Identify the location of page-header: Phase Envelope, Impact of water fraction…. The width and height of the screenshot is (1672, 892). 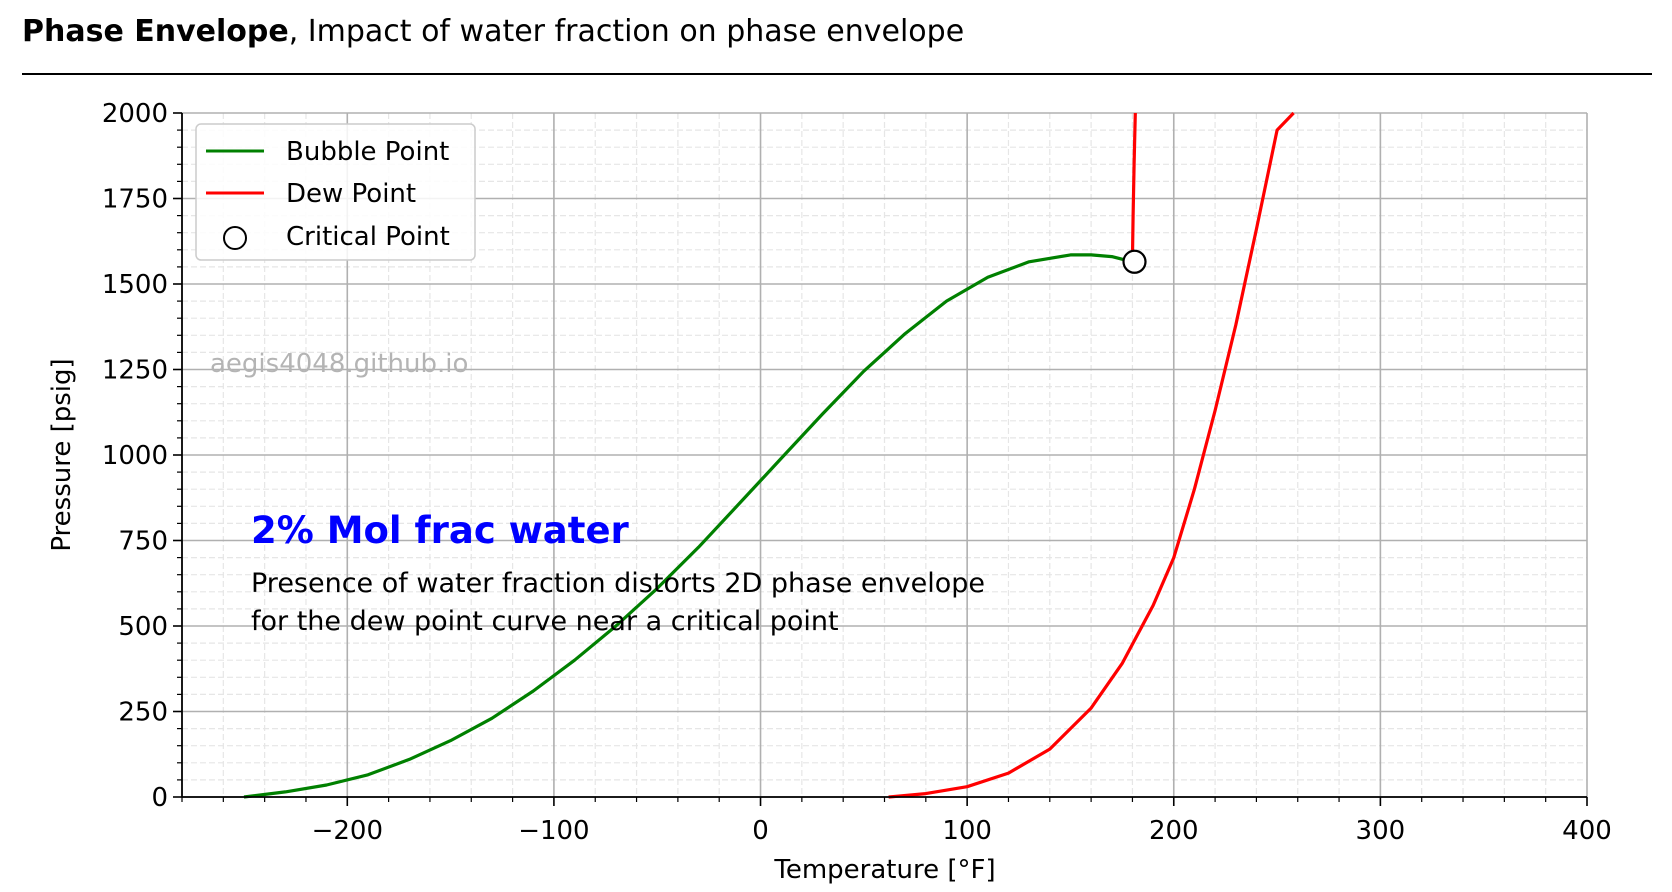
(493, 31).